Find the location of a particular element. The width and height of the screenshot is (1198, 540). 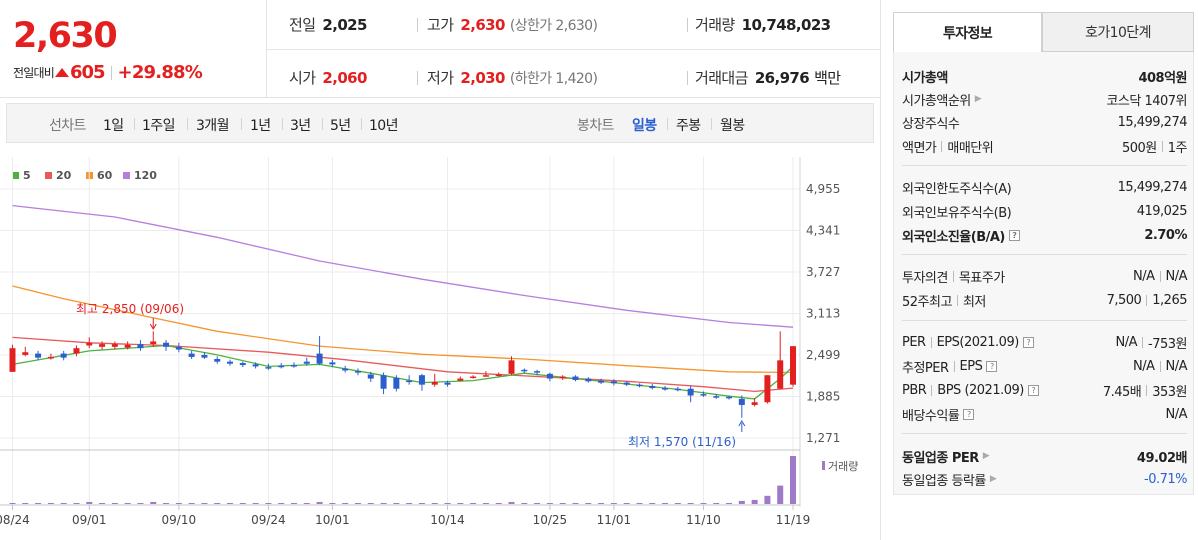

period-3month: 3개월 is located at coordinates (212, 126).